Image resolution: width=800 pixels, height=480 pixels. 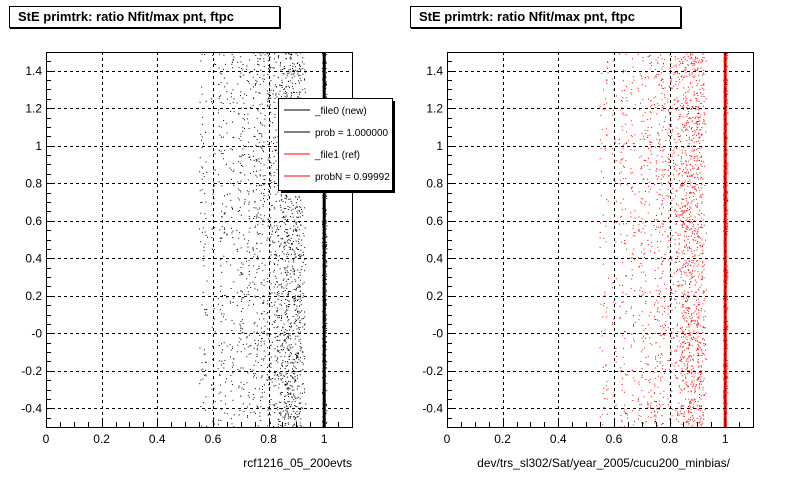 What do you see at coordinates (33, 221) in the screenshot?
I see `y-tick-label: 0.6` at bounding box center [33, 221].